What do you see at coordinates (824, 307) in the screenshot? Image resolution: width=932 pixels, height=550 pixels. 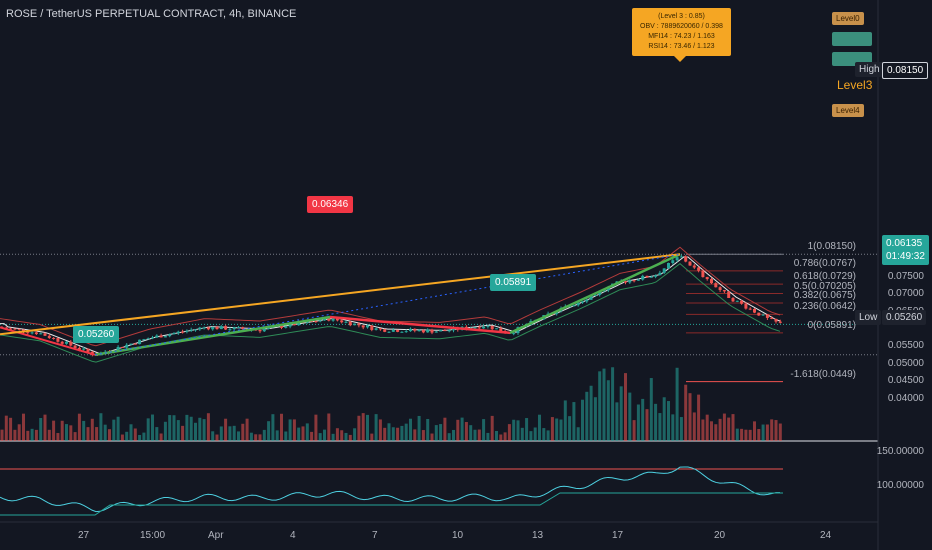 I see `fib-label: 0.236(0.0642)` at bounding box center [824, 307].